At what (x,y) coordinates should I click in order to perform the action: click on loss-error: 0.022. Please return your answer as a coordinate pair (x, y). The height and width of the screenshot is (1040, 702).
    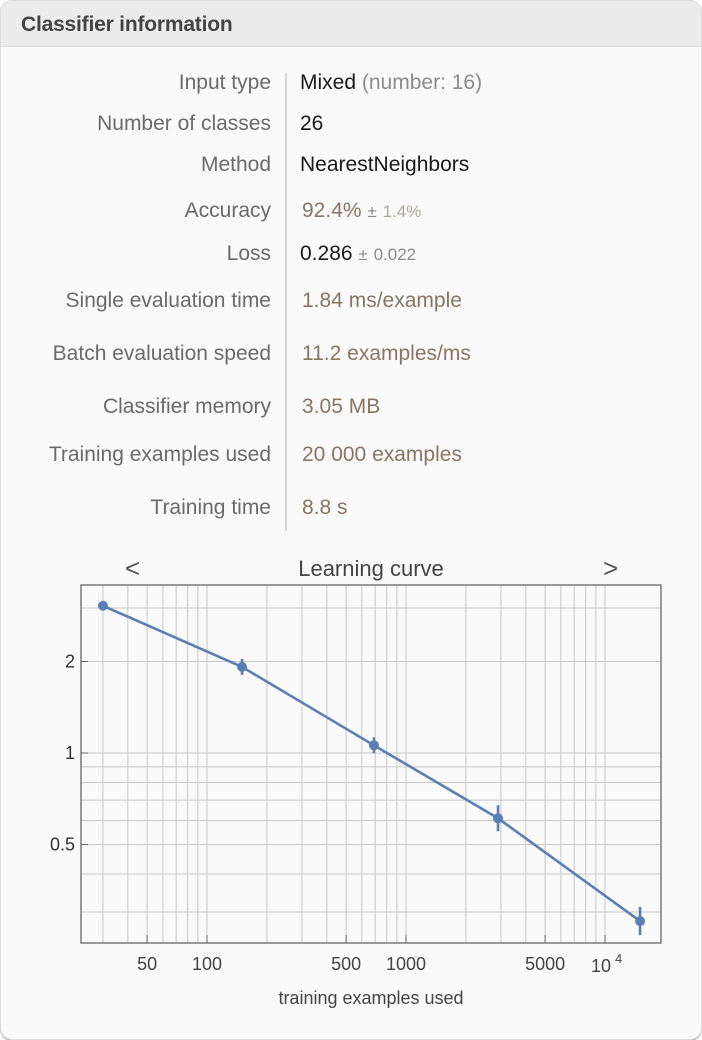
    Looking at the image, I should click on (395, 254).